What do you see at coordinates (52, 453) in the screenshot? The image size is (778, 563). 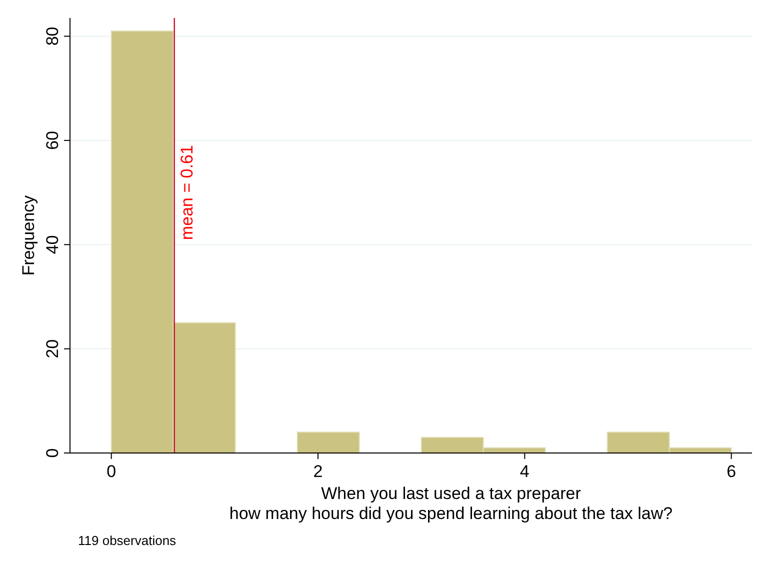 I see `y-tick-label: 0` at bounding box center [52, 453].